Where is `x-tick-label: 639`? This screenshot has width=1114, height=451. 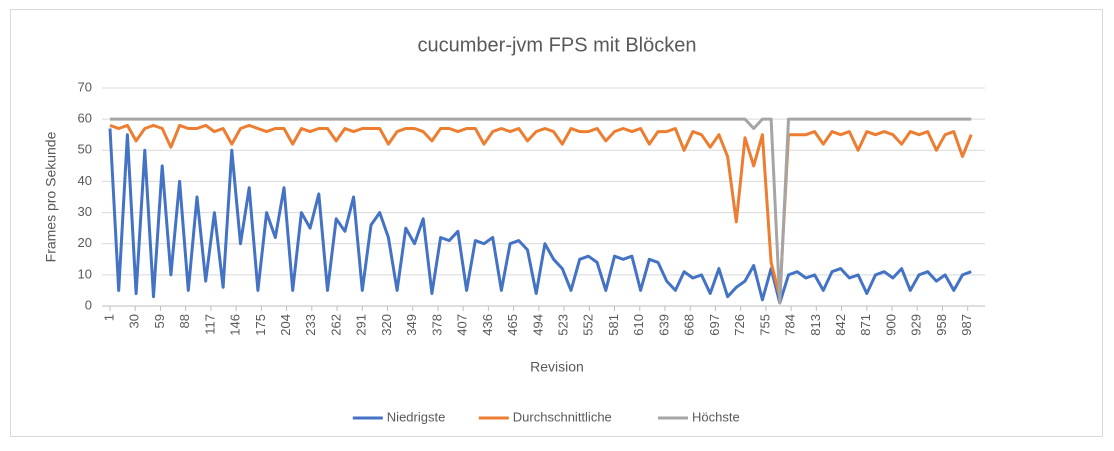 x-tick-label: 639 is located at coordinates (663, 325).